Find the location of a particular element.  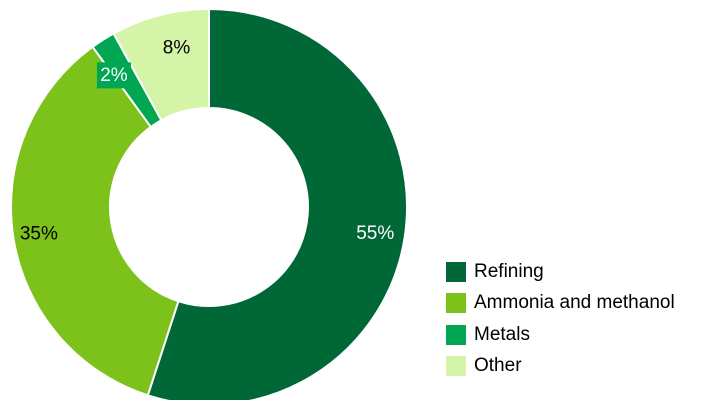

legend-label-ammonia-and-methanol: Ammonia and methanol is located at coordinates (574, 303).